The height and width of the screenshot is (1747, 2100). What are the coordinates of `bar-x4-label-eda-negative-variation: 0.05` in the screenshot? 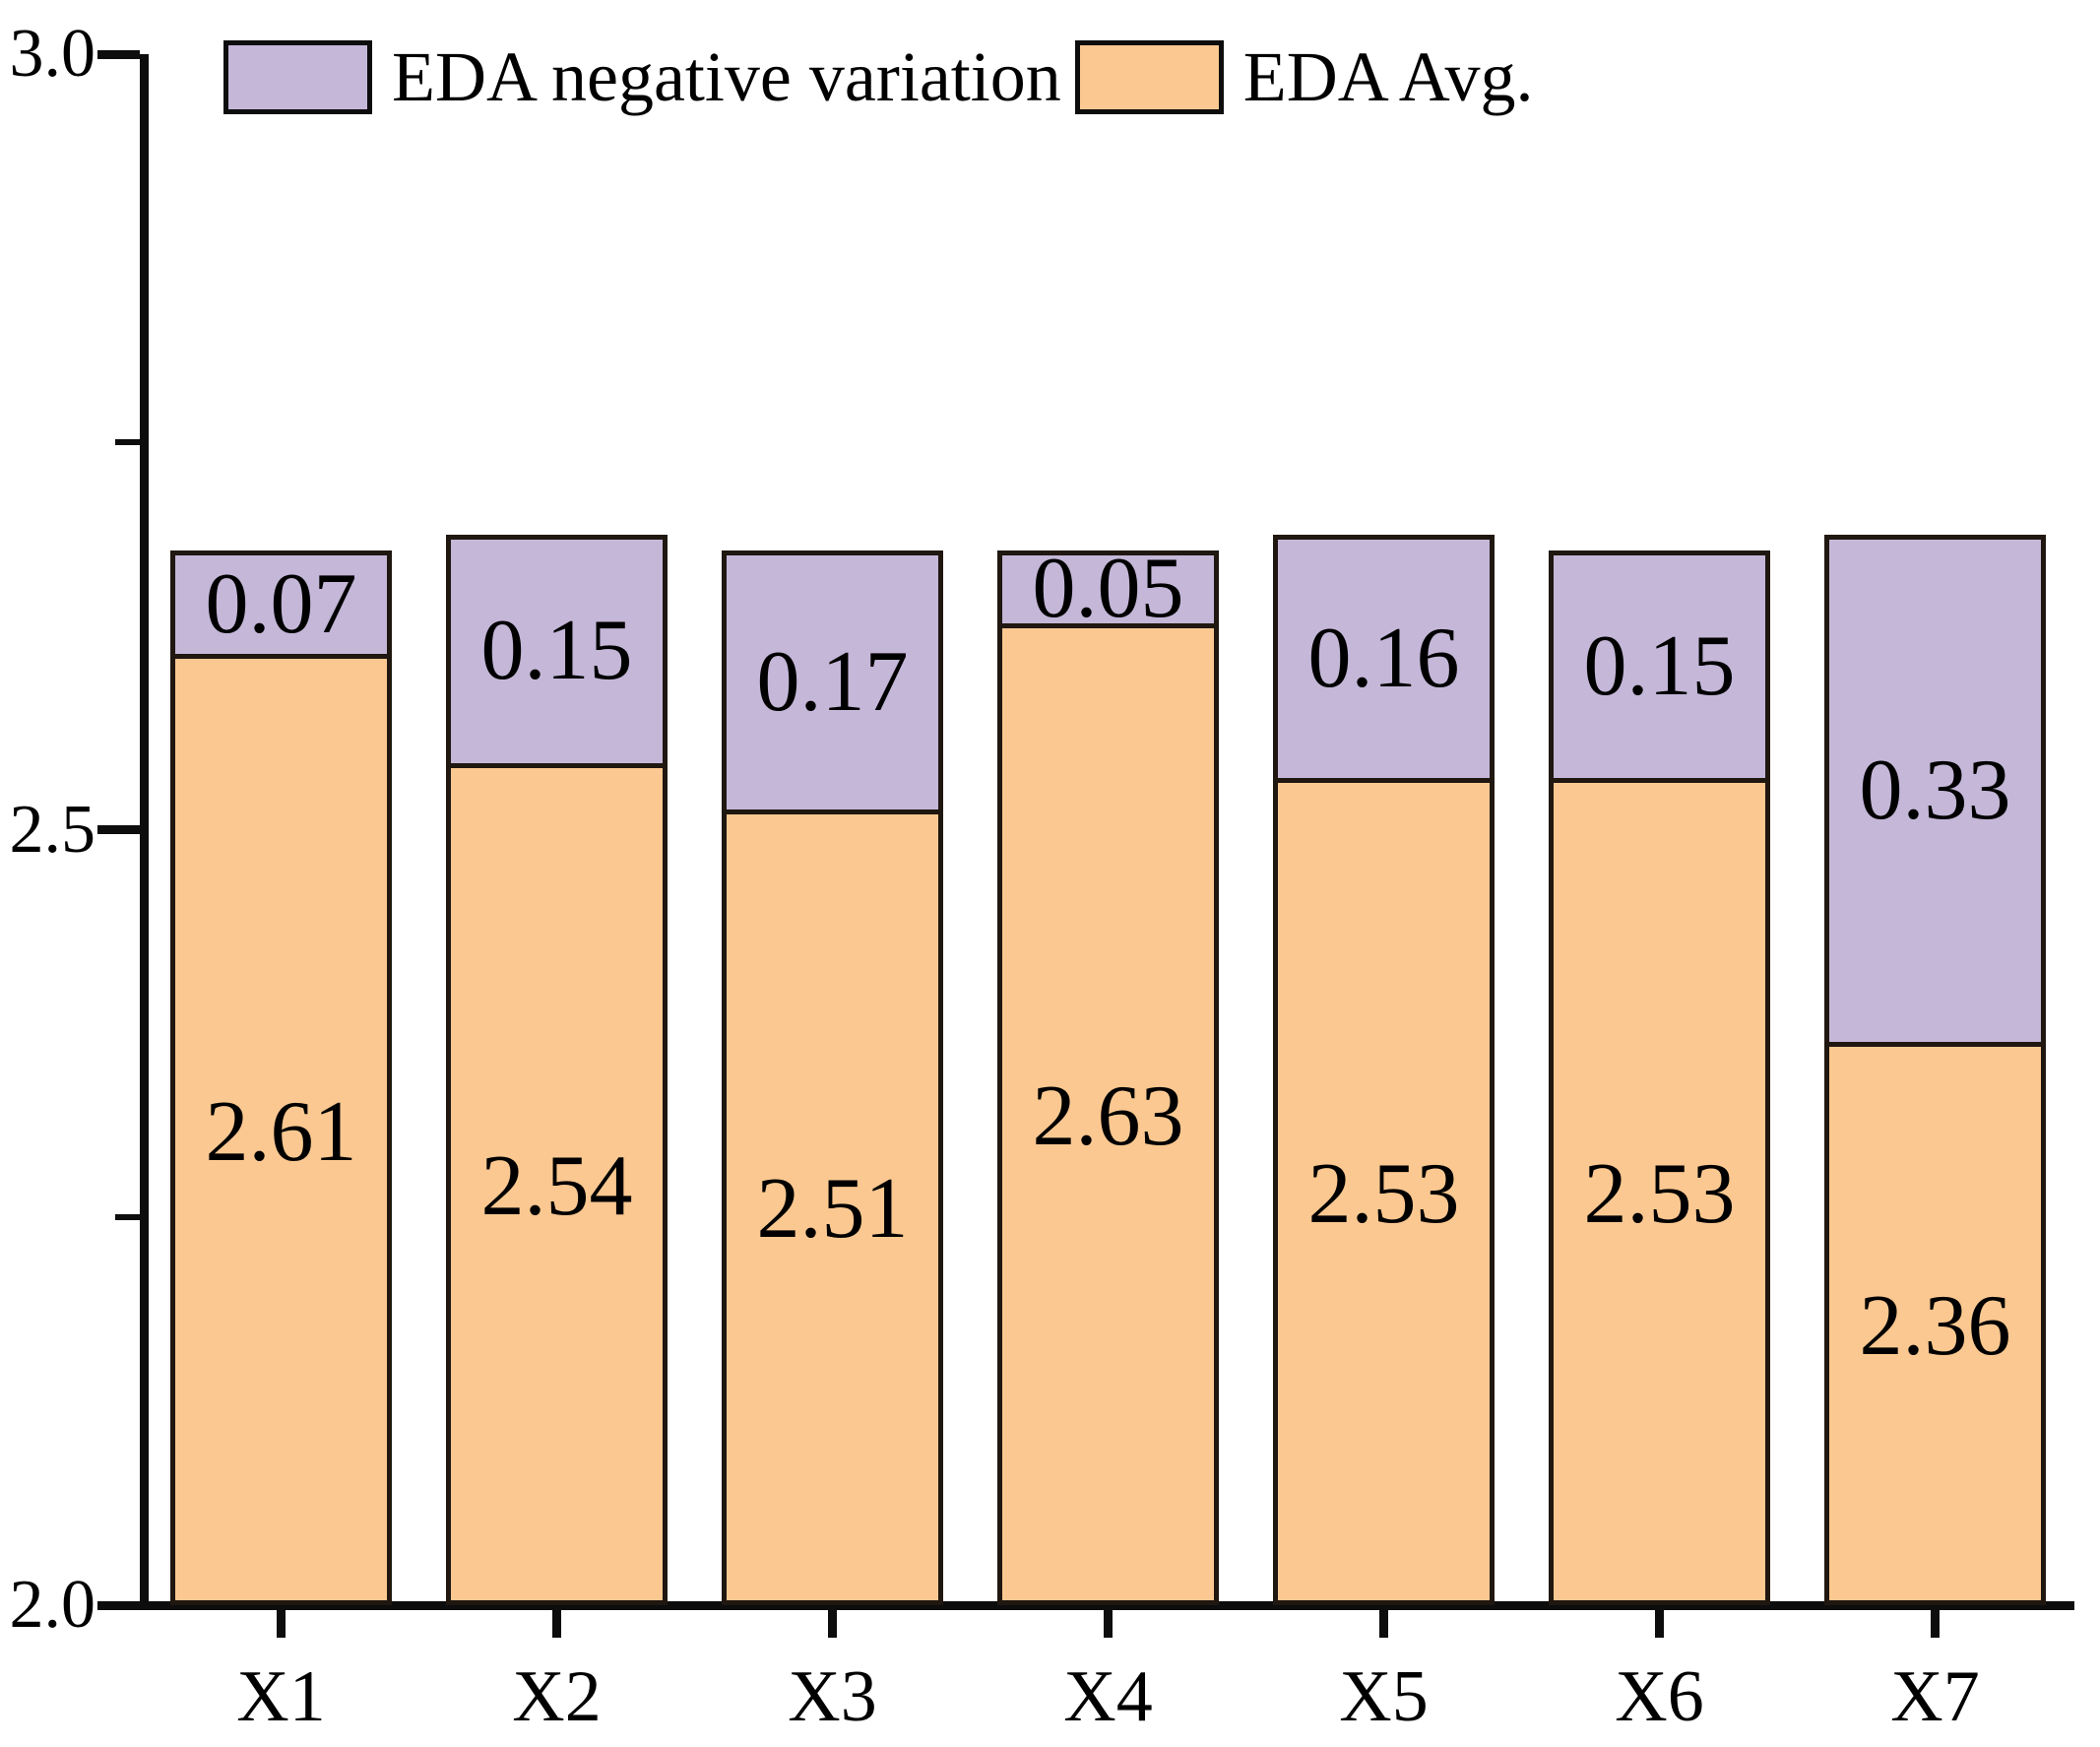 It's located at (1108, 589).